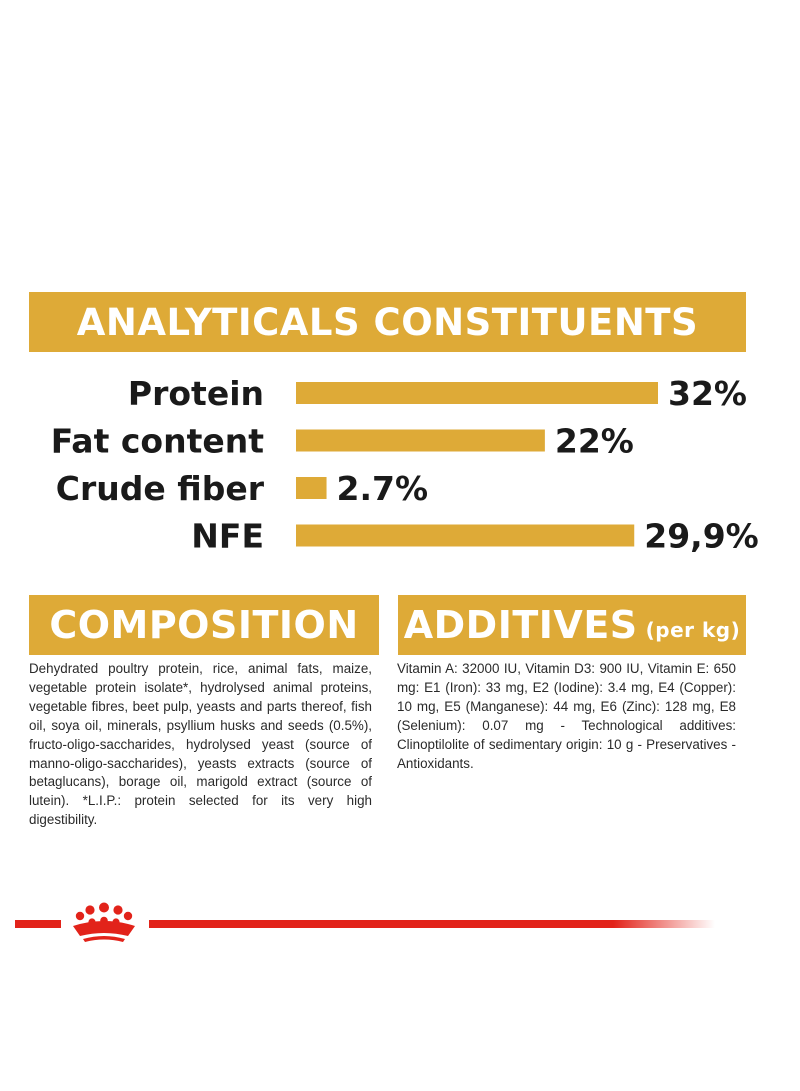 The image size is (800, 1091). I want to click on value-label: 22%, so click(594, 441).